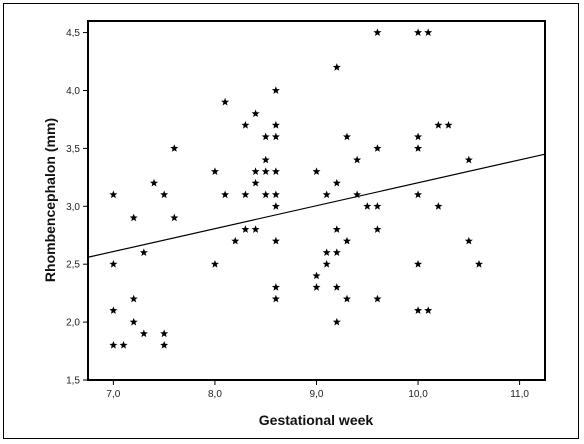 This screenshot has height=444, width=584. I want to click on x-axis-ticks: 7,0 8,0 9,0 10,0 11,0, so click(317, 390).